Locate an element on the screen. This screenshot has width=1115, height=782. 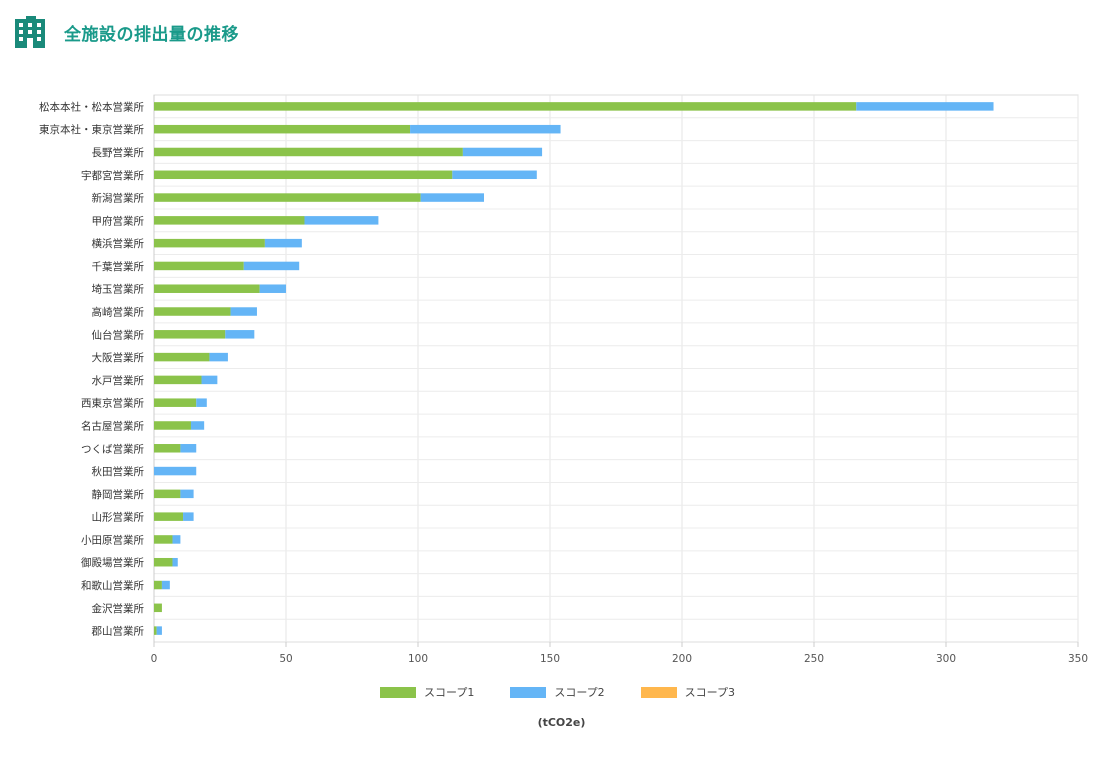
legend-label: スコープ3 is located at coordinates (710, 692).